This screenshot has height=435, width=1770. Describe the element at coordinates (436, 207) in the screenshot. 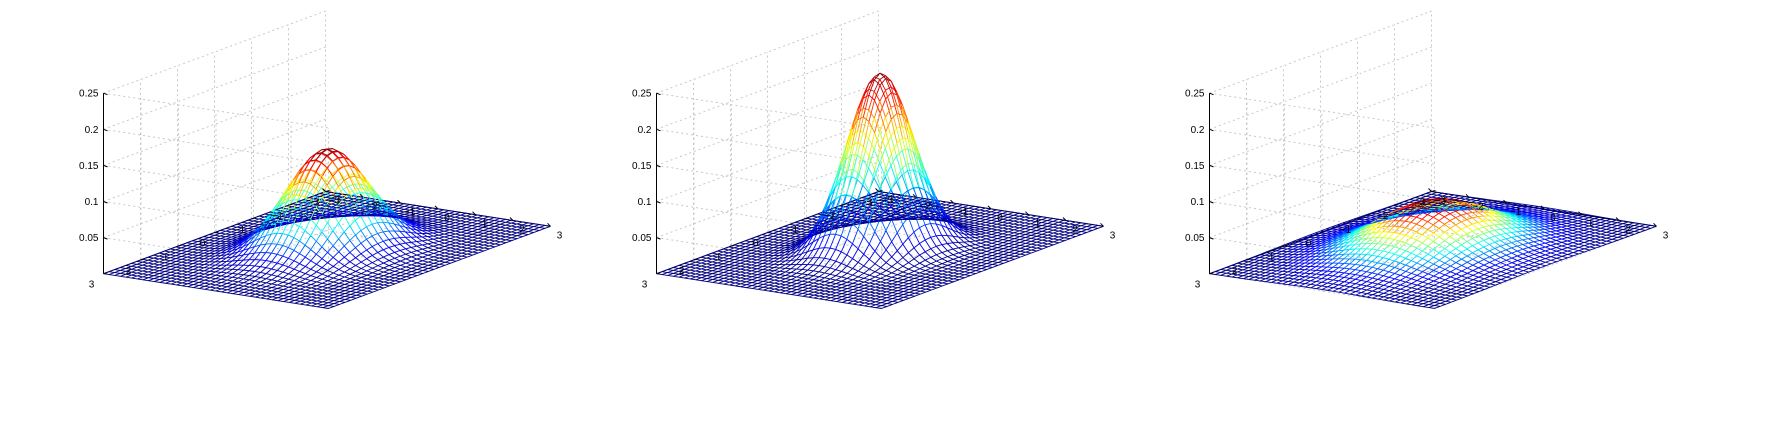

I see `tick-mark` at that location.